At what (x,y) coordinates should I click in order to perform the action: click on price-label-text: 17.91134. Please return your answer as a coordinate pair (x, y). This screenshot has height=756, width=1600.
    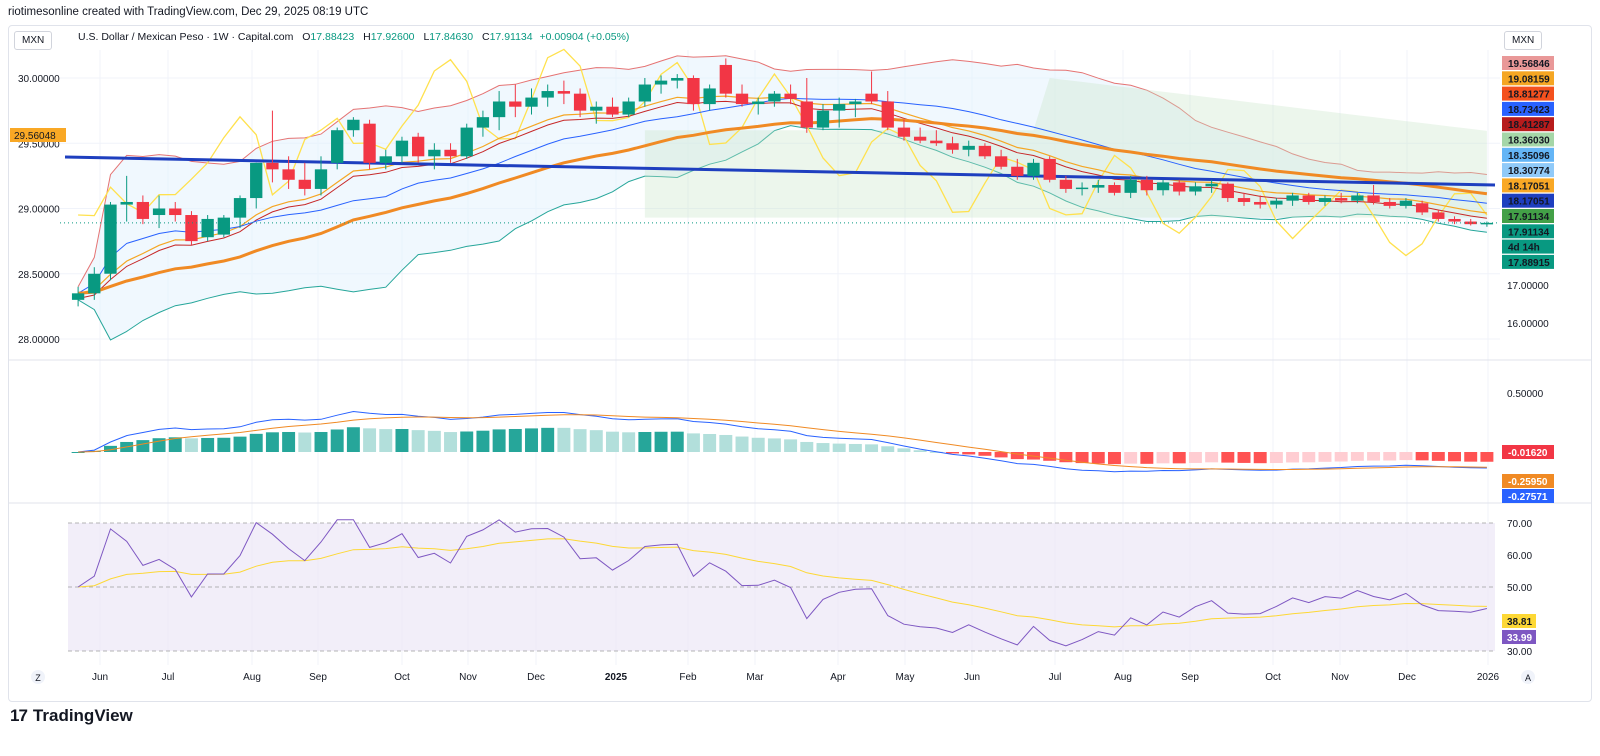
    Looking at the image, I should click on (1529, 232).